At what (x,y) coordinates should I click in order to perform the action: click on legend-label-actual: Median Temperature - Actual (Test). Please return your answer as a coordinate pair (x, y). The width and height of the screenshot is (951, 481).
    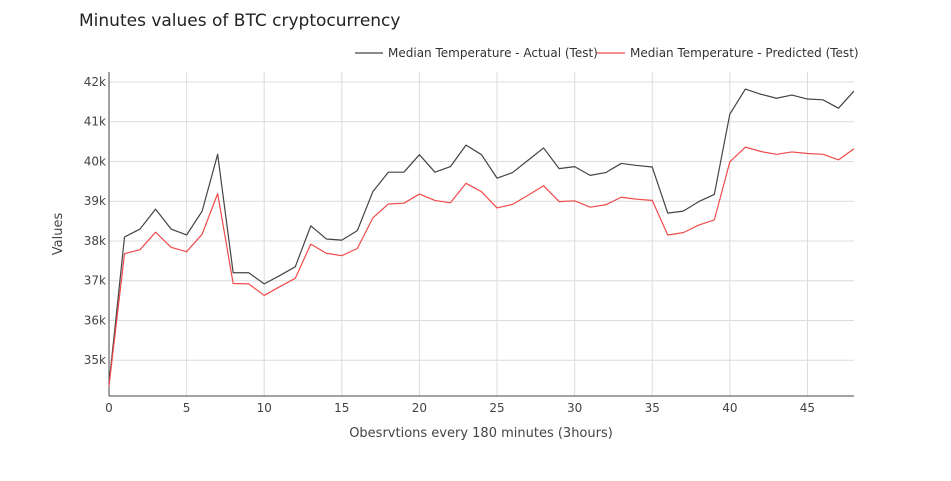
    Looking at the image, I should click on (493, 53).